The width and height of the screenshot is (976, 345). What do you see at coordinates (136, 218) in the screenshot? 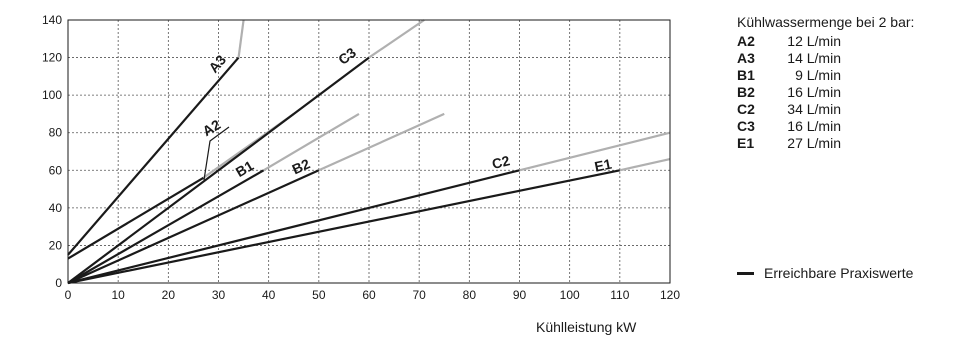
I see `series-line-a2` at bounding box center [136, 218].